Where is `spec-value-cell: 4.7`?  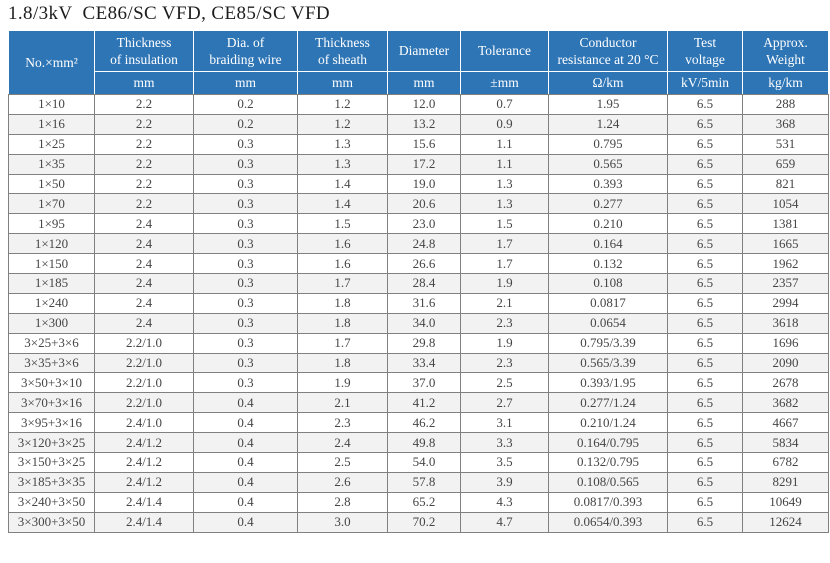 spec-value-cell: 4.7 is located at coordinates (504, 522).